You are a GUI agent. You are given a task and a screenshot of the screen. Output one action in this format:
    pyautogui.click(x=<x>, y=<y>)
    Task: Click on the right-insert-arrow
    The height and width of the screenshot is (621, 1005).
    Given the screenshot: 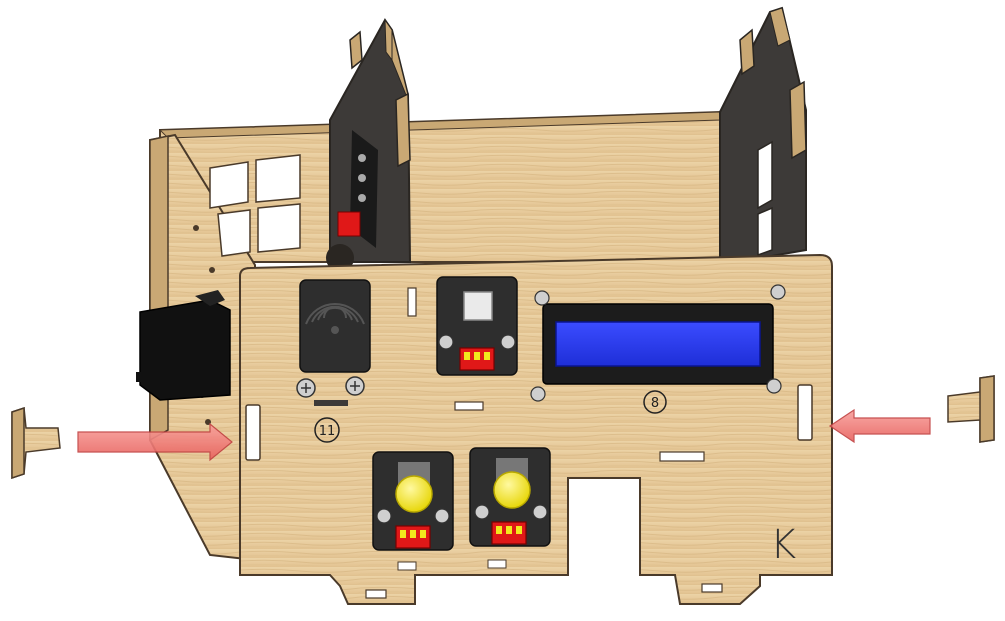 What is the action you would take?
    pyautogui.click(x=880, y=426)
    